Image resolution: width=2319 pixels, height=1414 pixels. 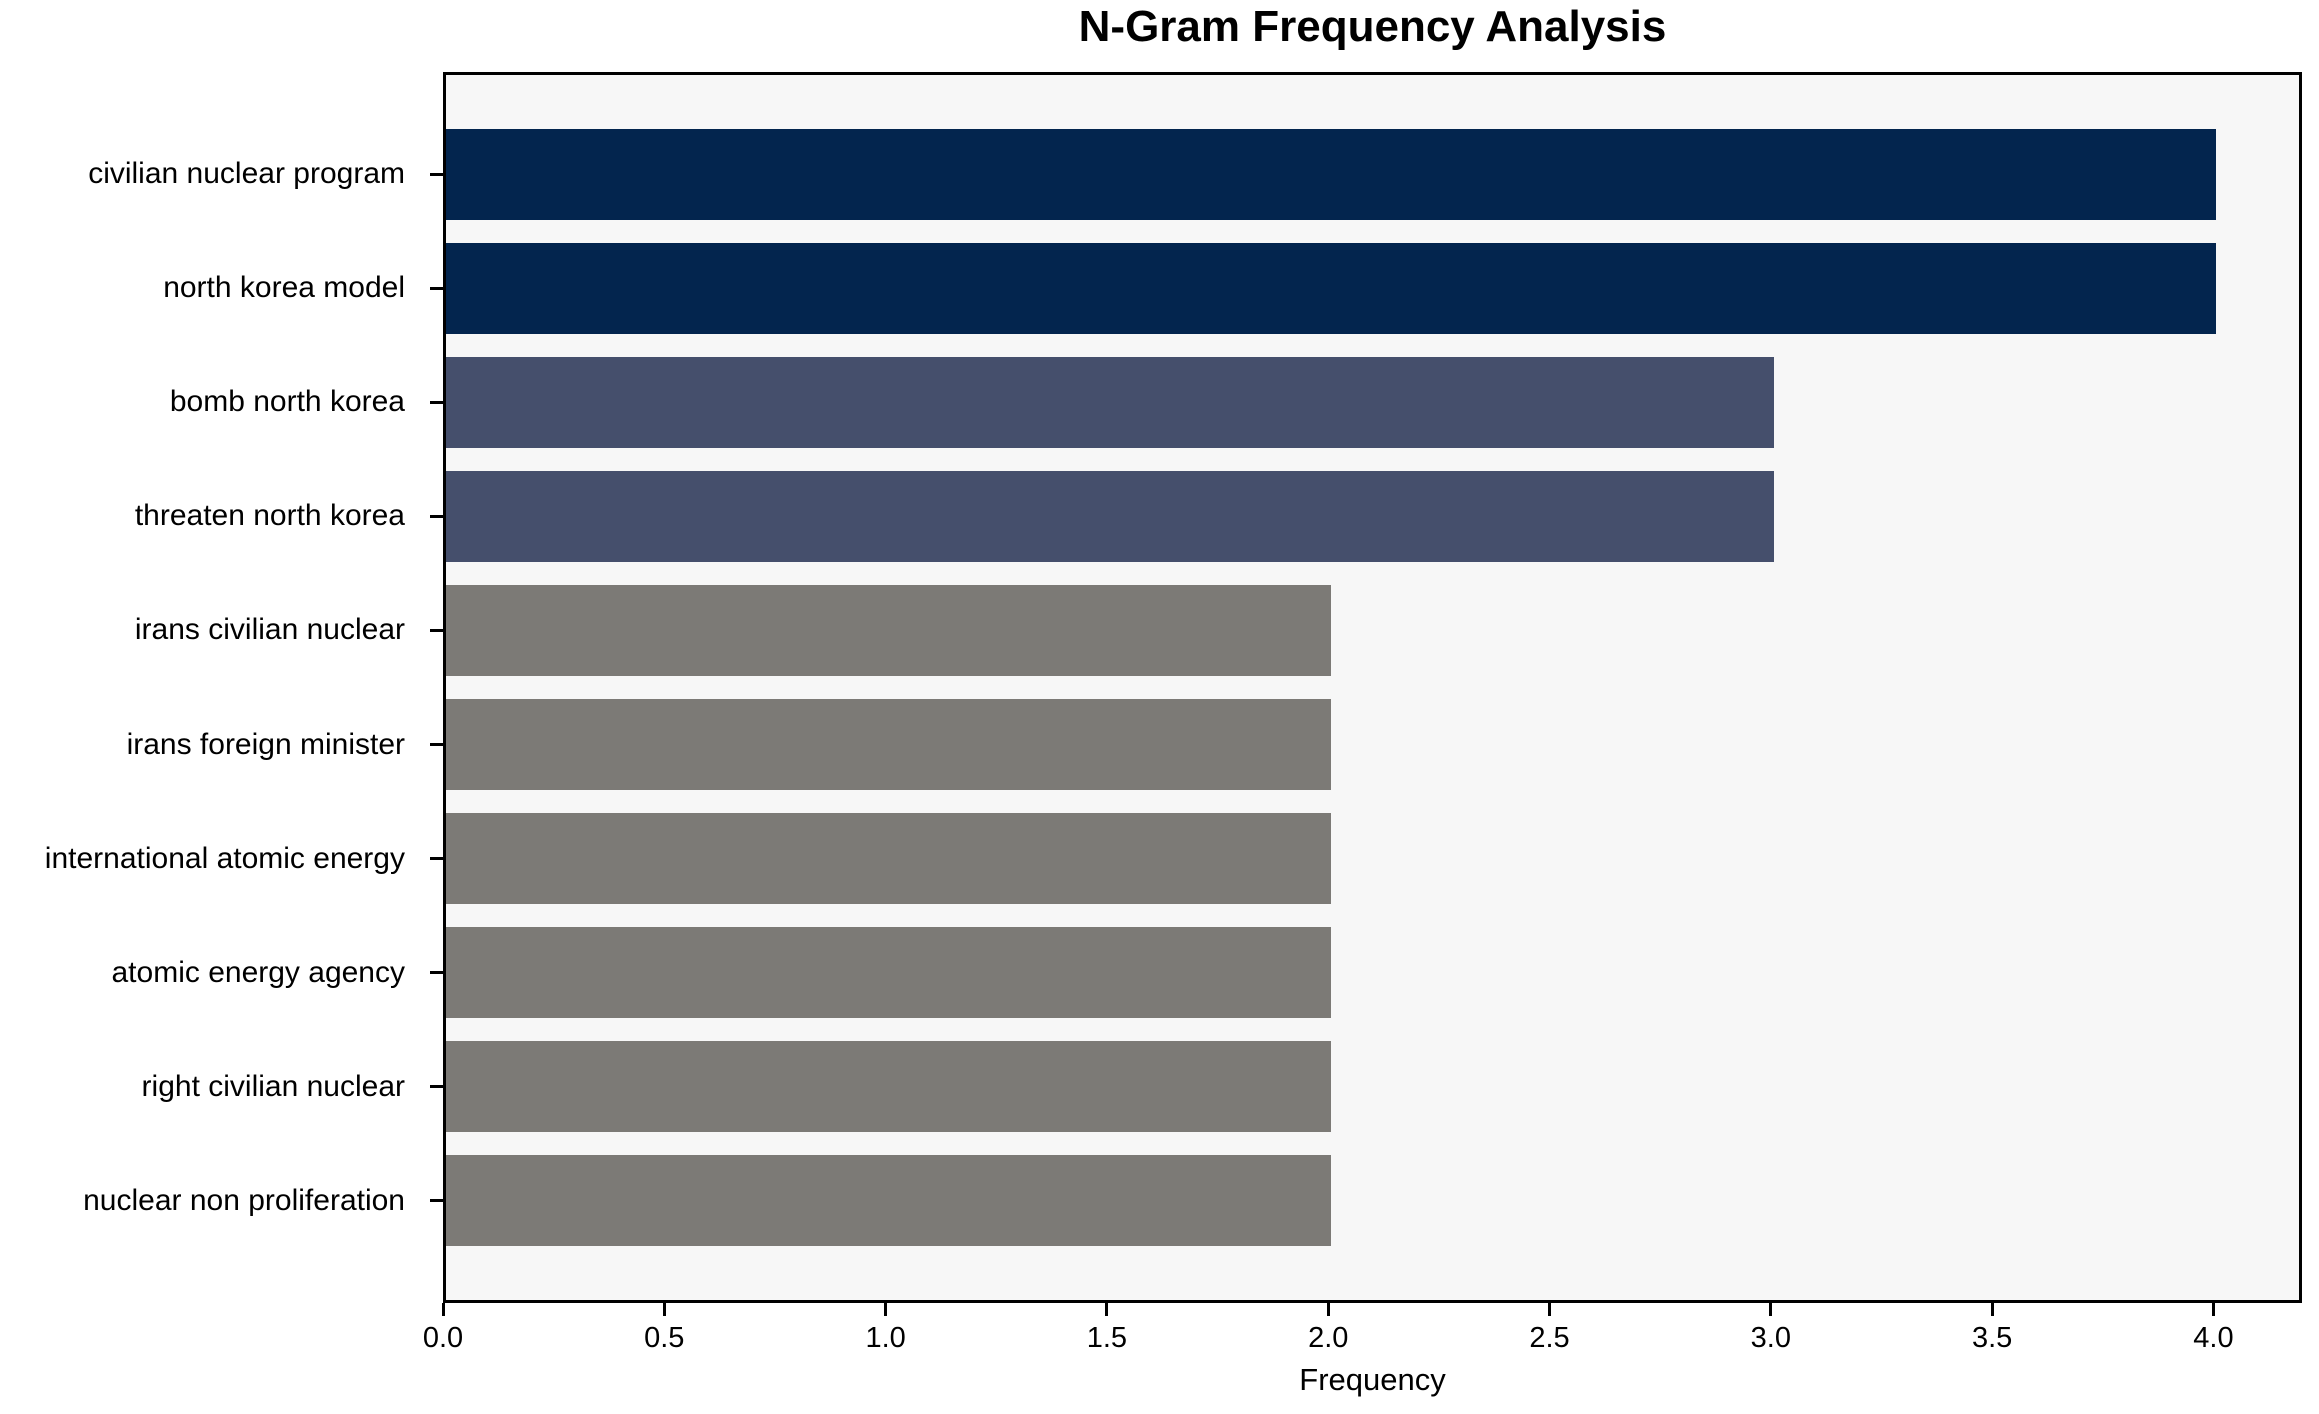 I want to click on x-tick-label: 1.5, so click(x=1107, y=1338).